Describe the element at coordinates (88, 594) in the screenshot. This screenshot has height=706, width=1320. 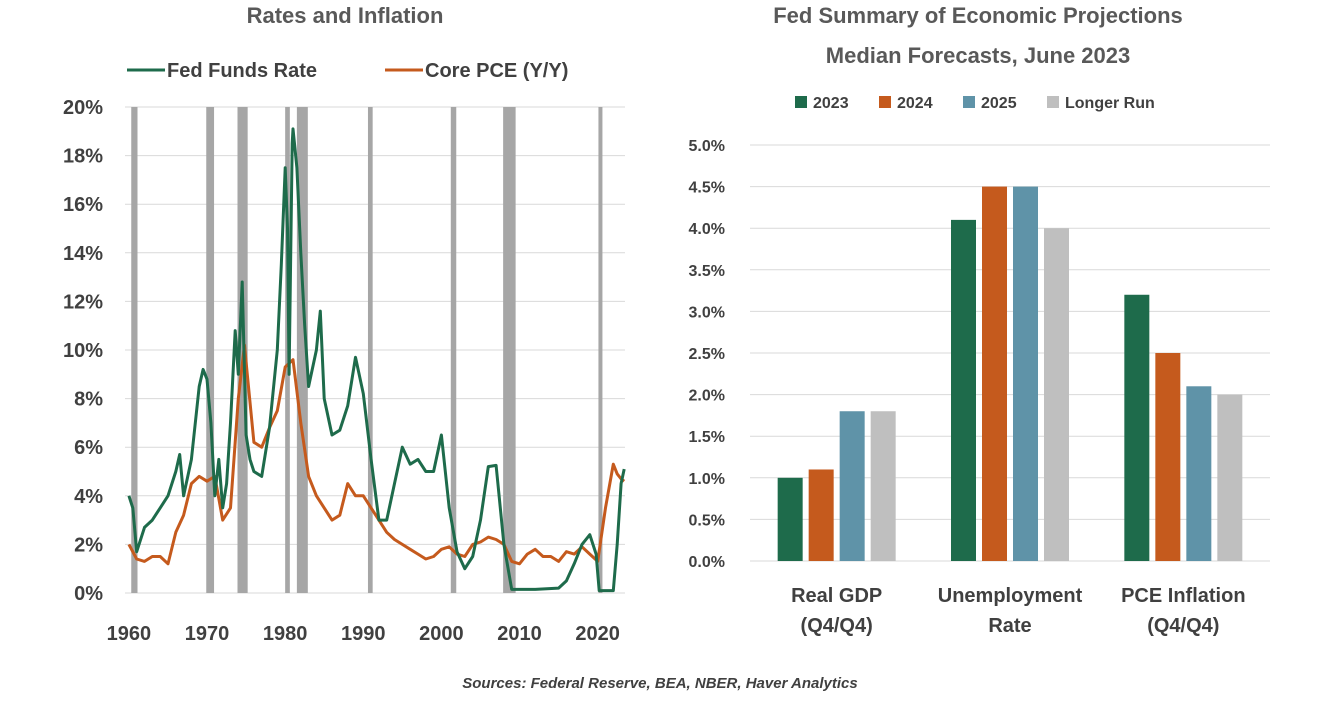
I see `y-tick-label: 0%` at that location.